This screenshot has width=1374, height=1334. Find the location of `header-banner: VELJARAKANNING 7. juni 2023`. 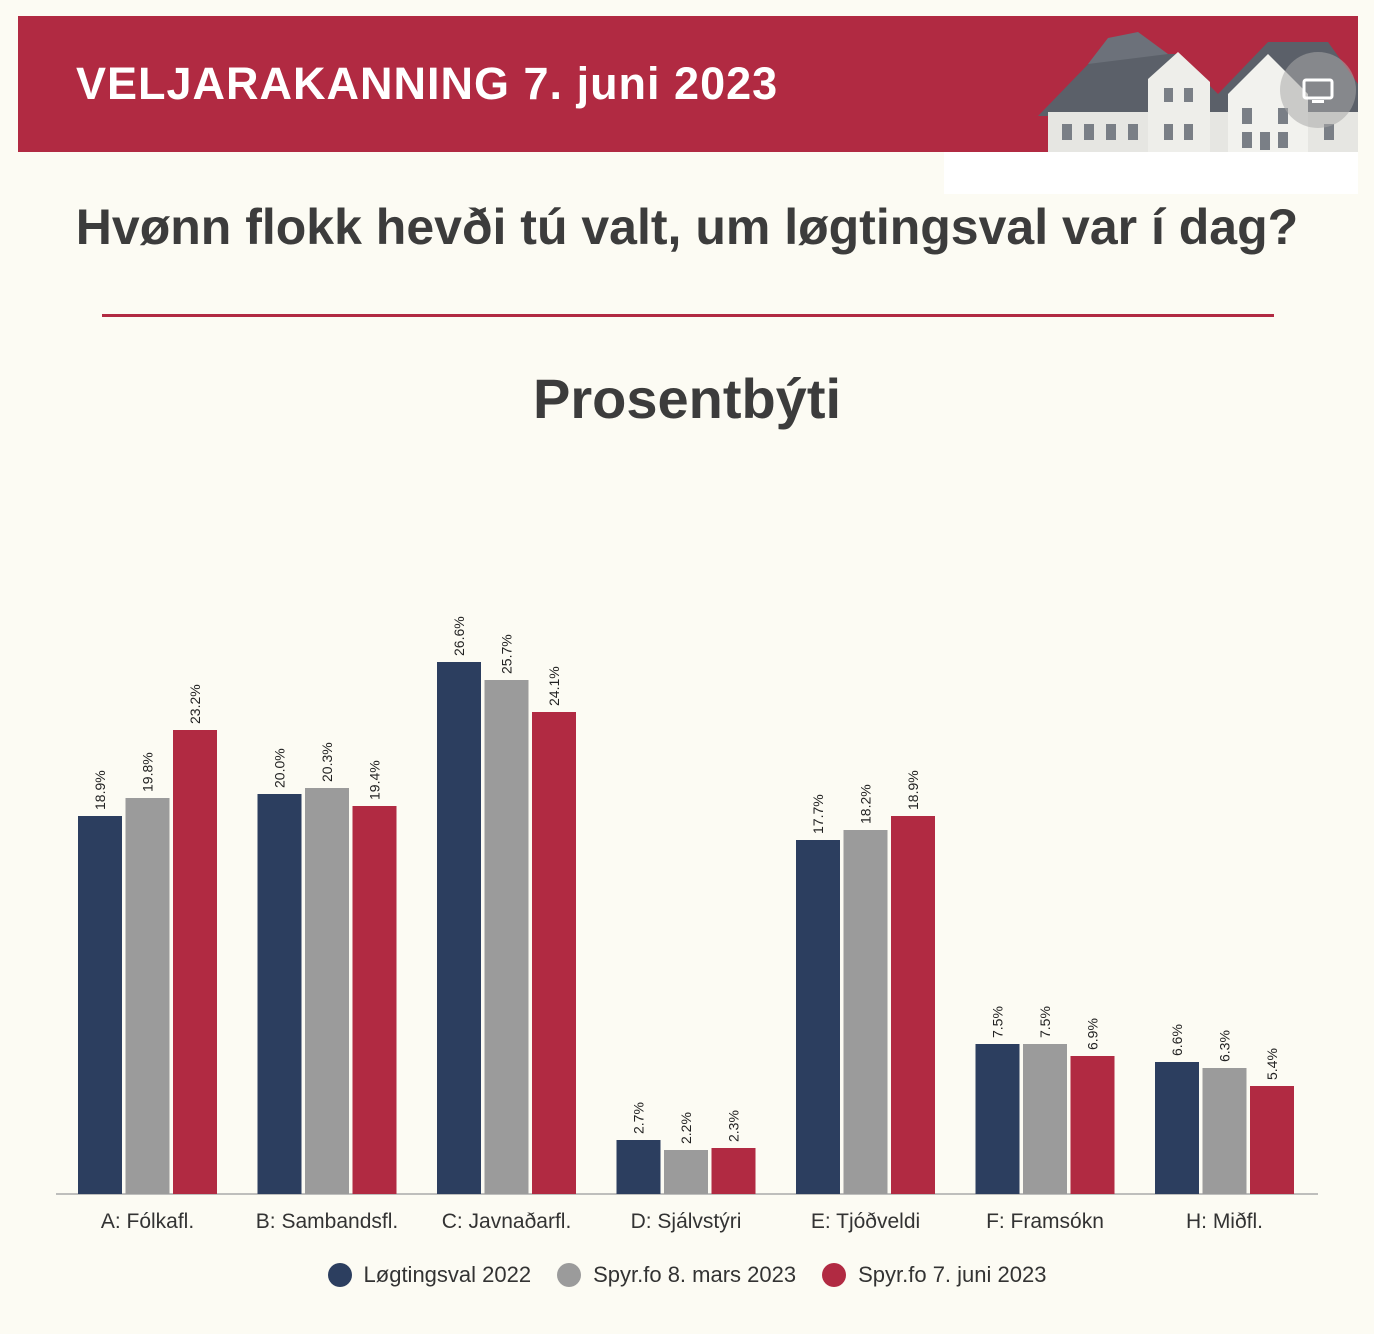

header-banner: VELJARAKANNING 7. juni 2023 is located at coordinates (688, 84).